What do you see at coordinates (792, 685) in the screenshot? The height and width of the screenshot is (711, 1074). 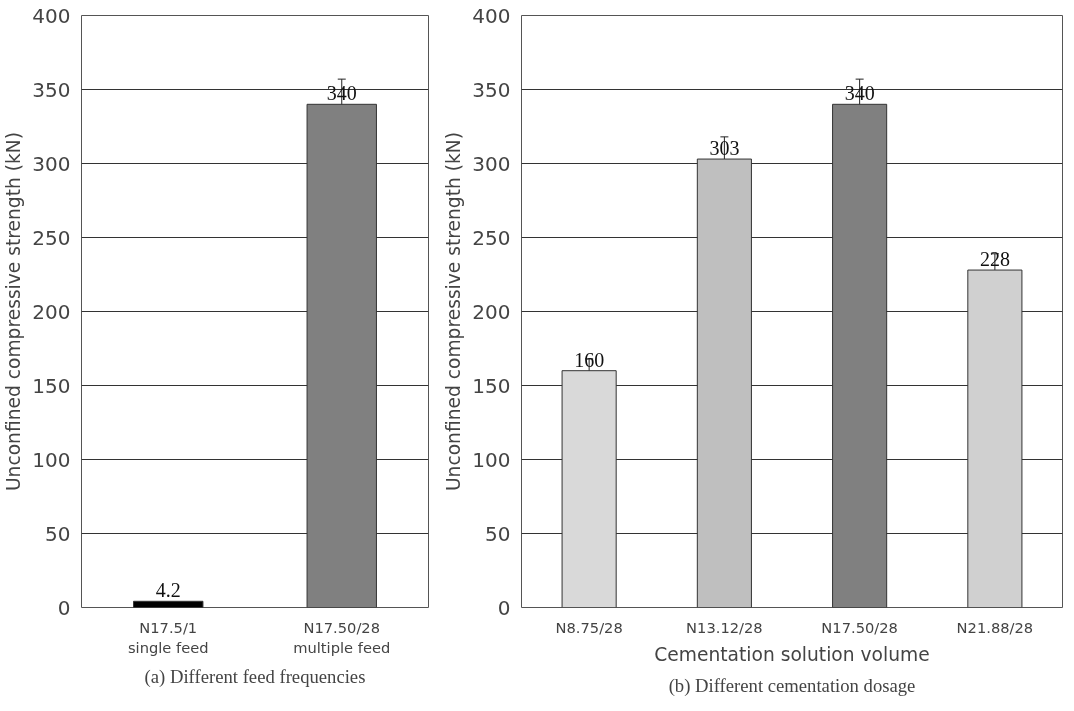 I see `text: (b) Different cementation dosage` at bounding box center [792, 685].